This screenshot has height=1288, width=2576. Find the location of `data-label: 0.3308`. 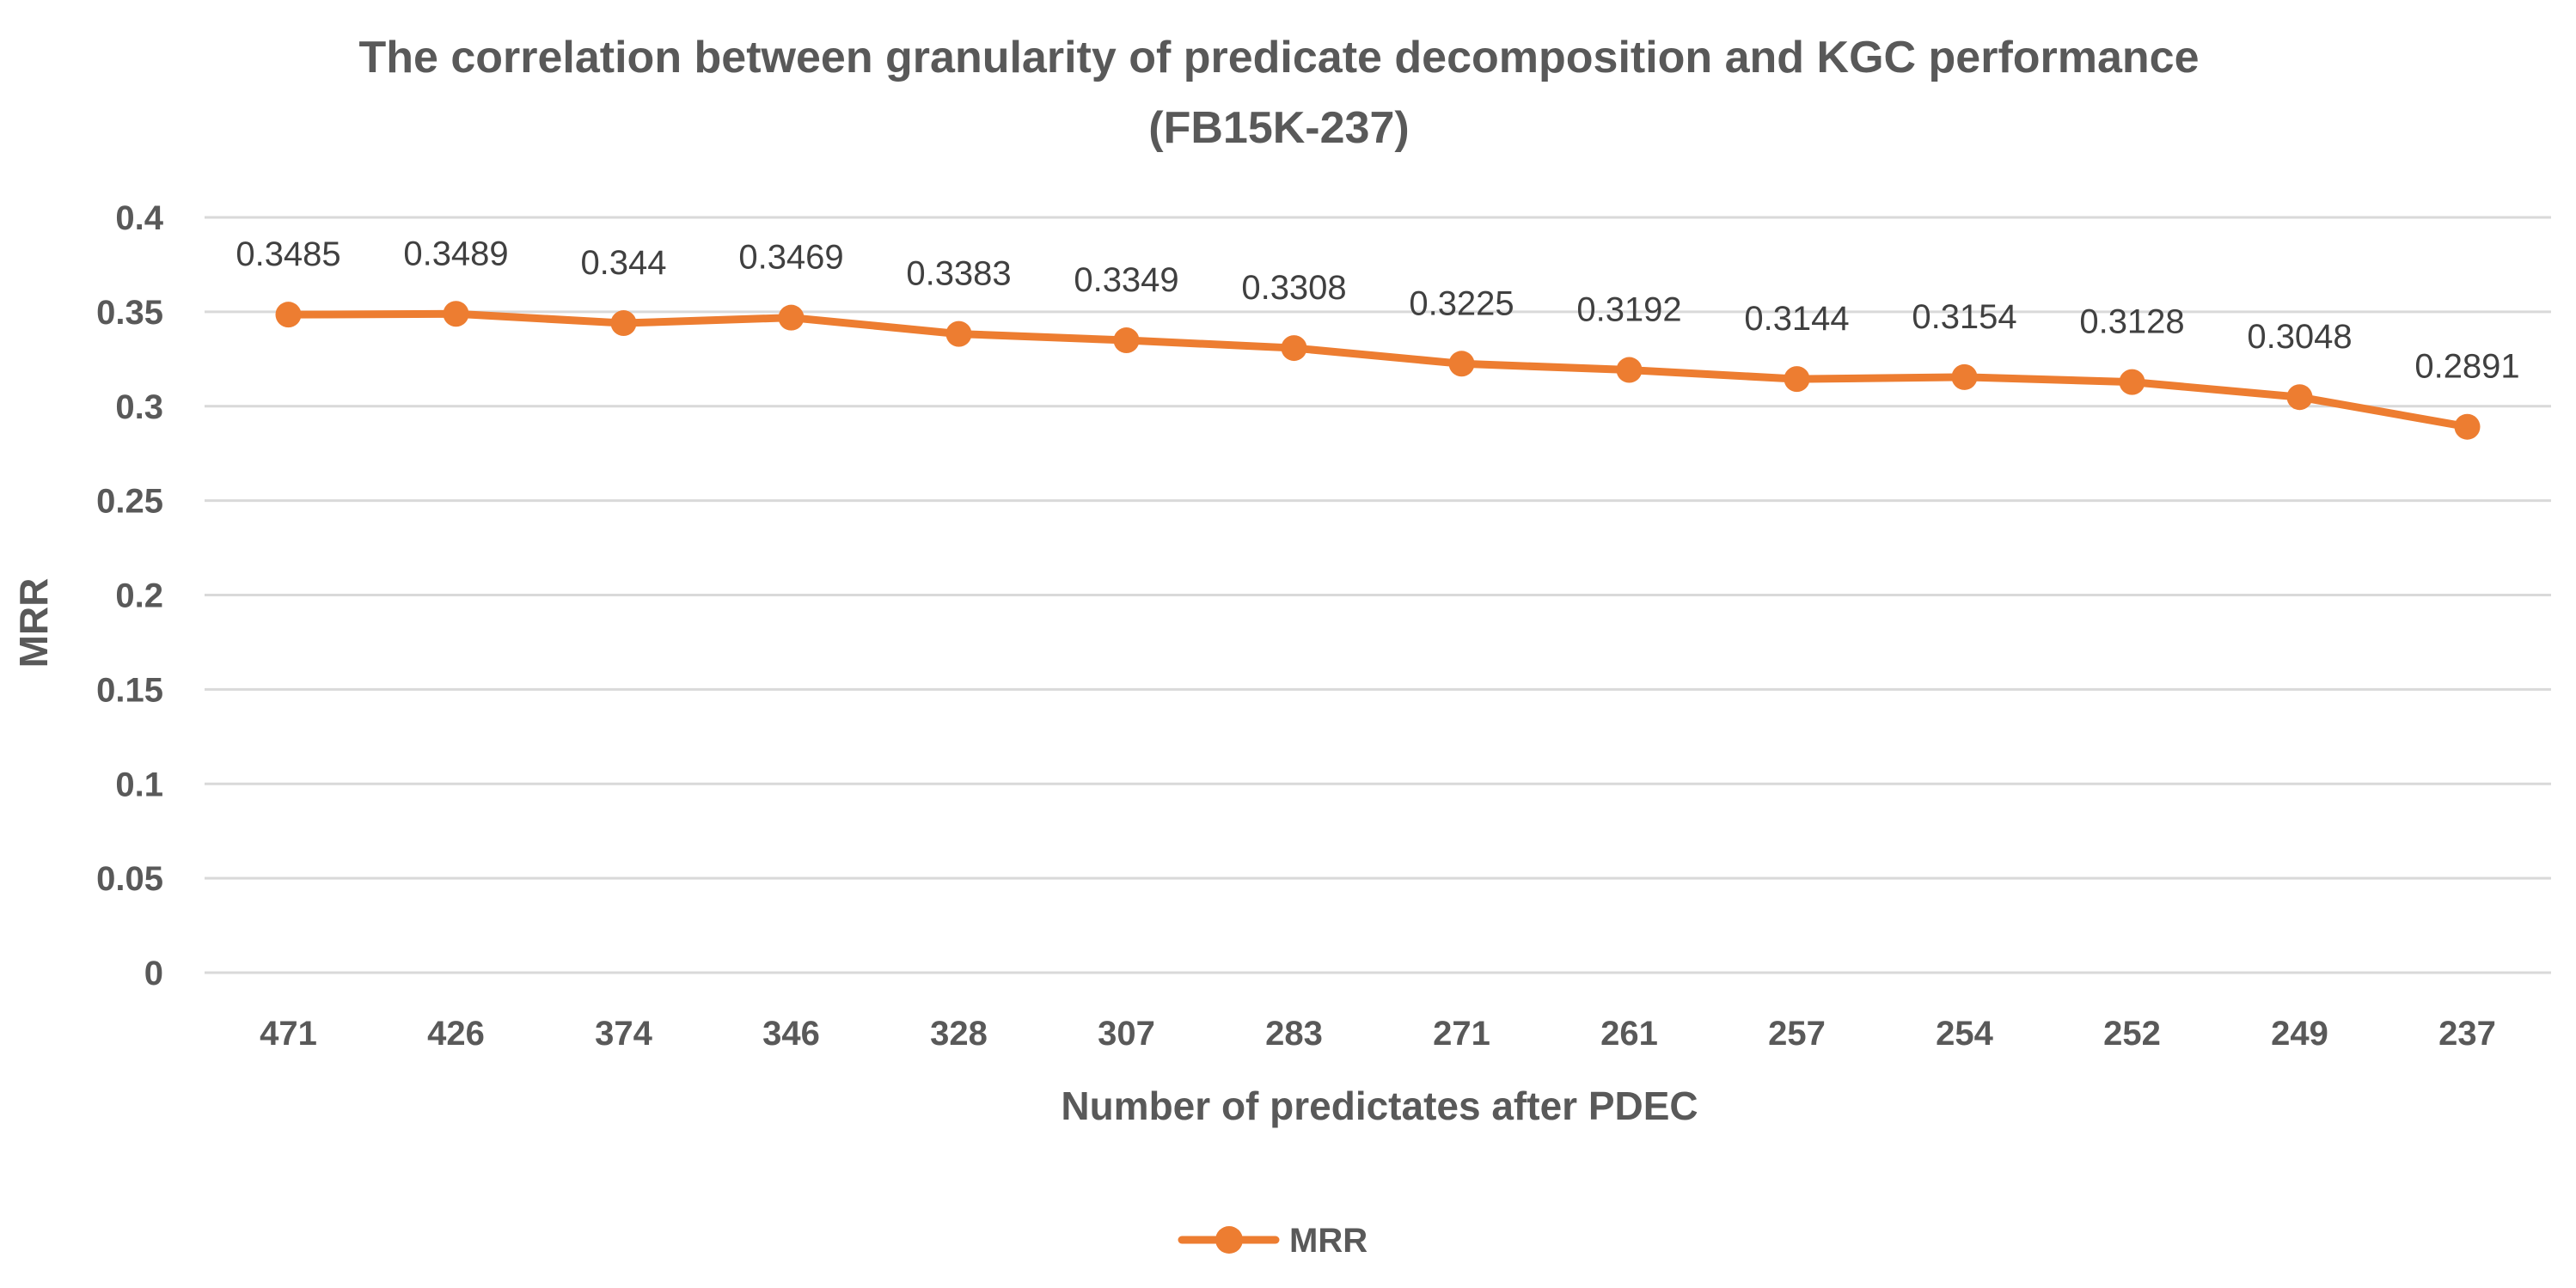

data-label: 0.3308 is located at coordinates (1293, 288).